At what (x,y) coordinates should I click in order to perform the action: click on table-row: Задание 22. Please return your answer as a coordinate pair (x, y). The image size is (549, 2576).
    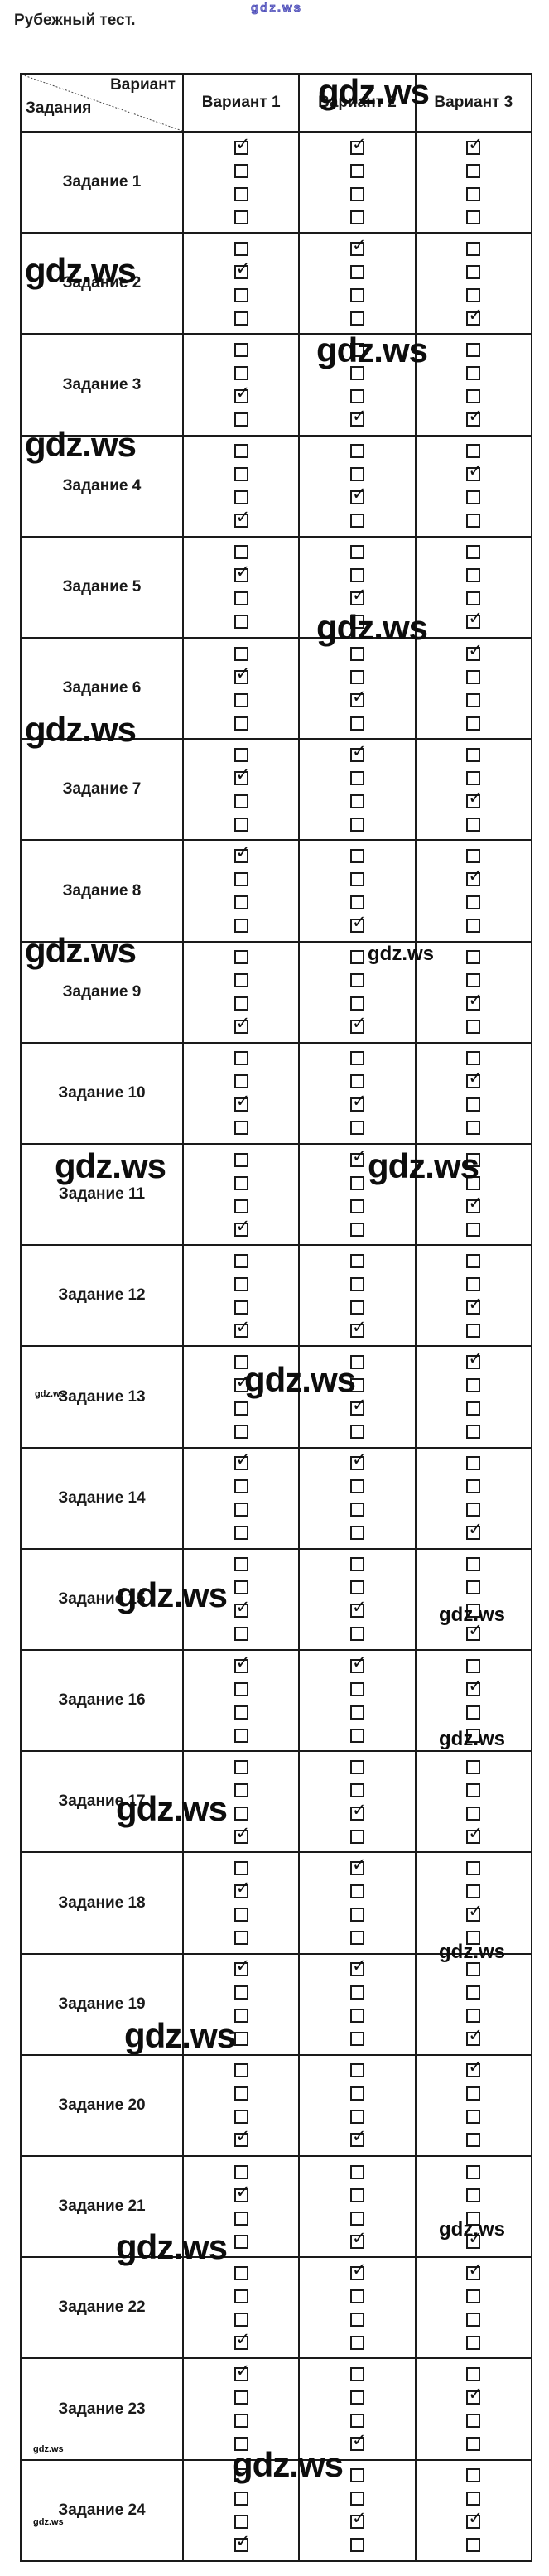
    Looking at the image, I should click on (276, 2309).